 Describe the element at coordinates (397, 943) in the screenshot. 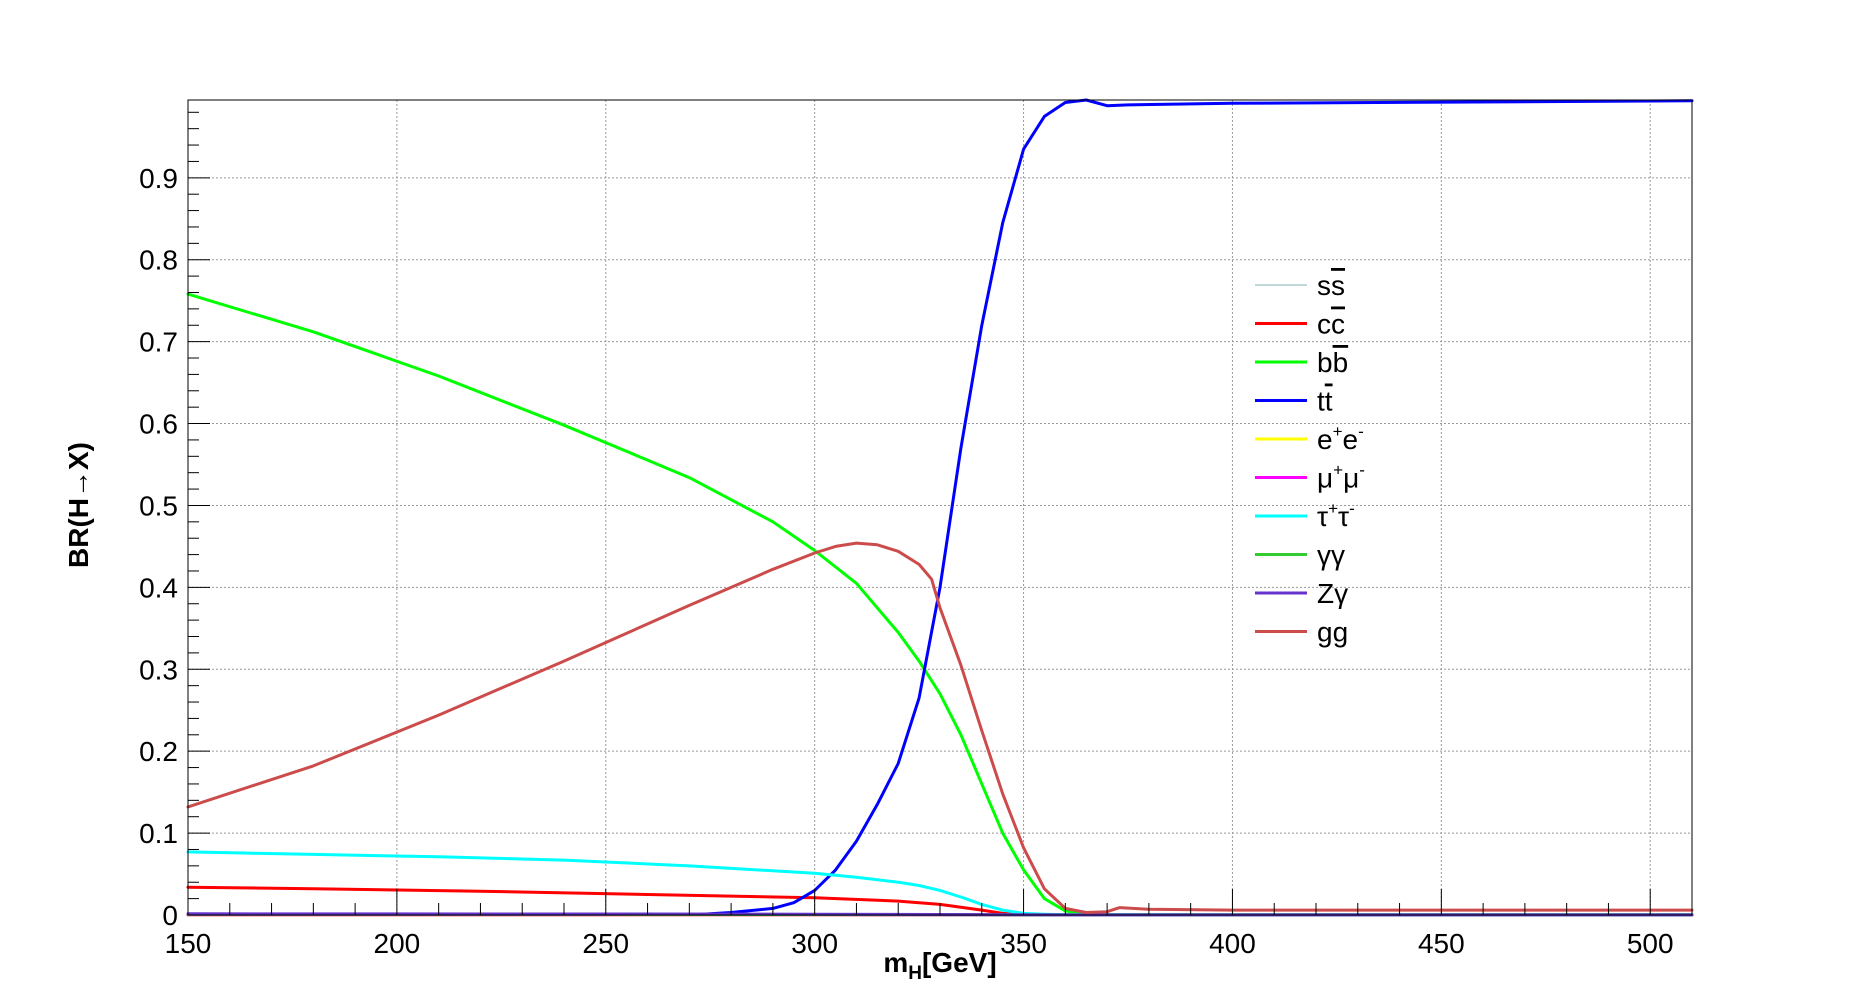

I see `x-tick-label: 200` at that location.